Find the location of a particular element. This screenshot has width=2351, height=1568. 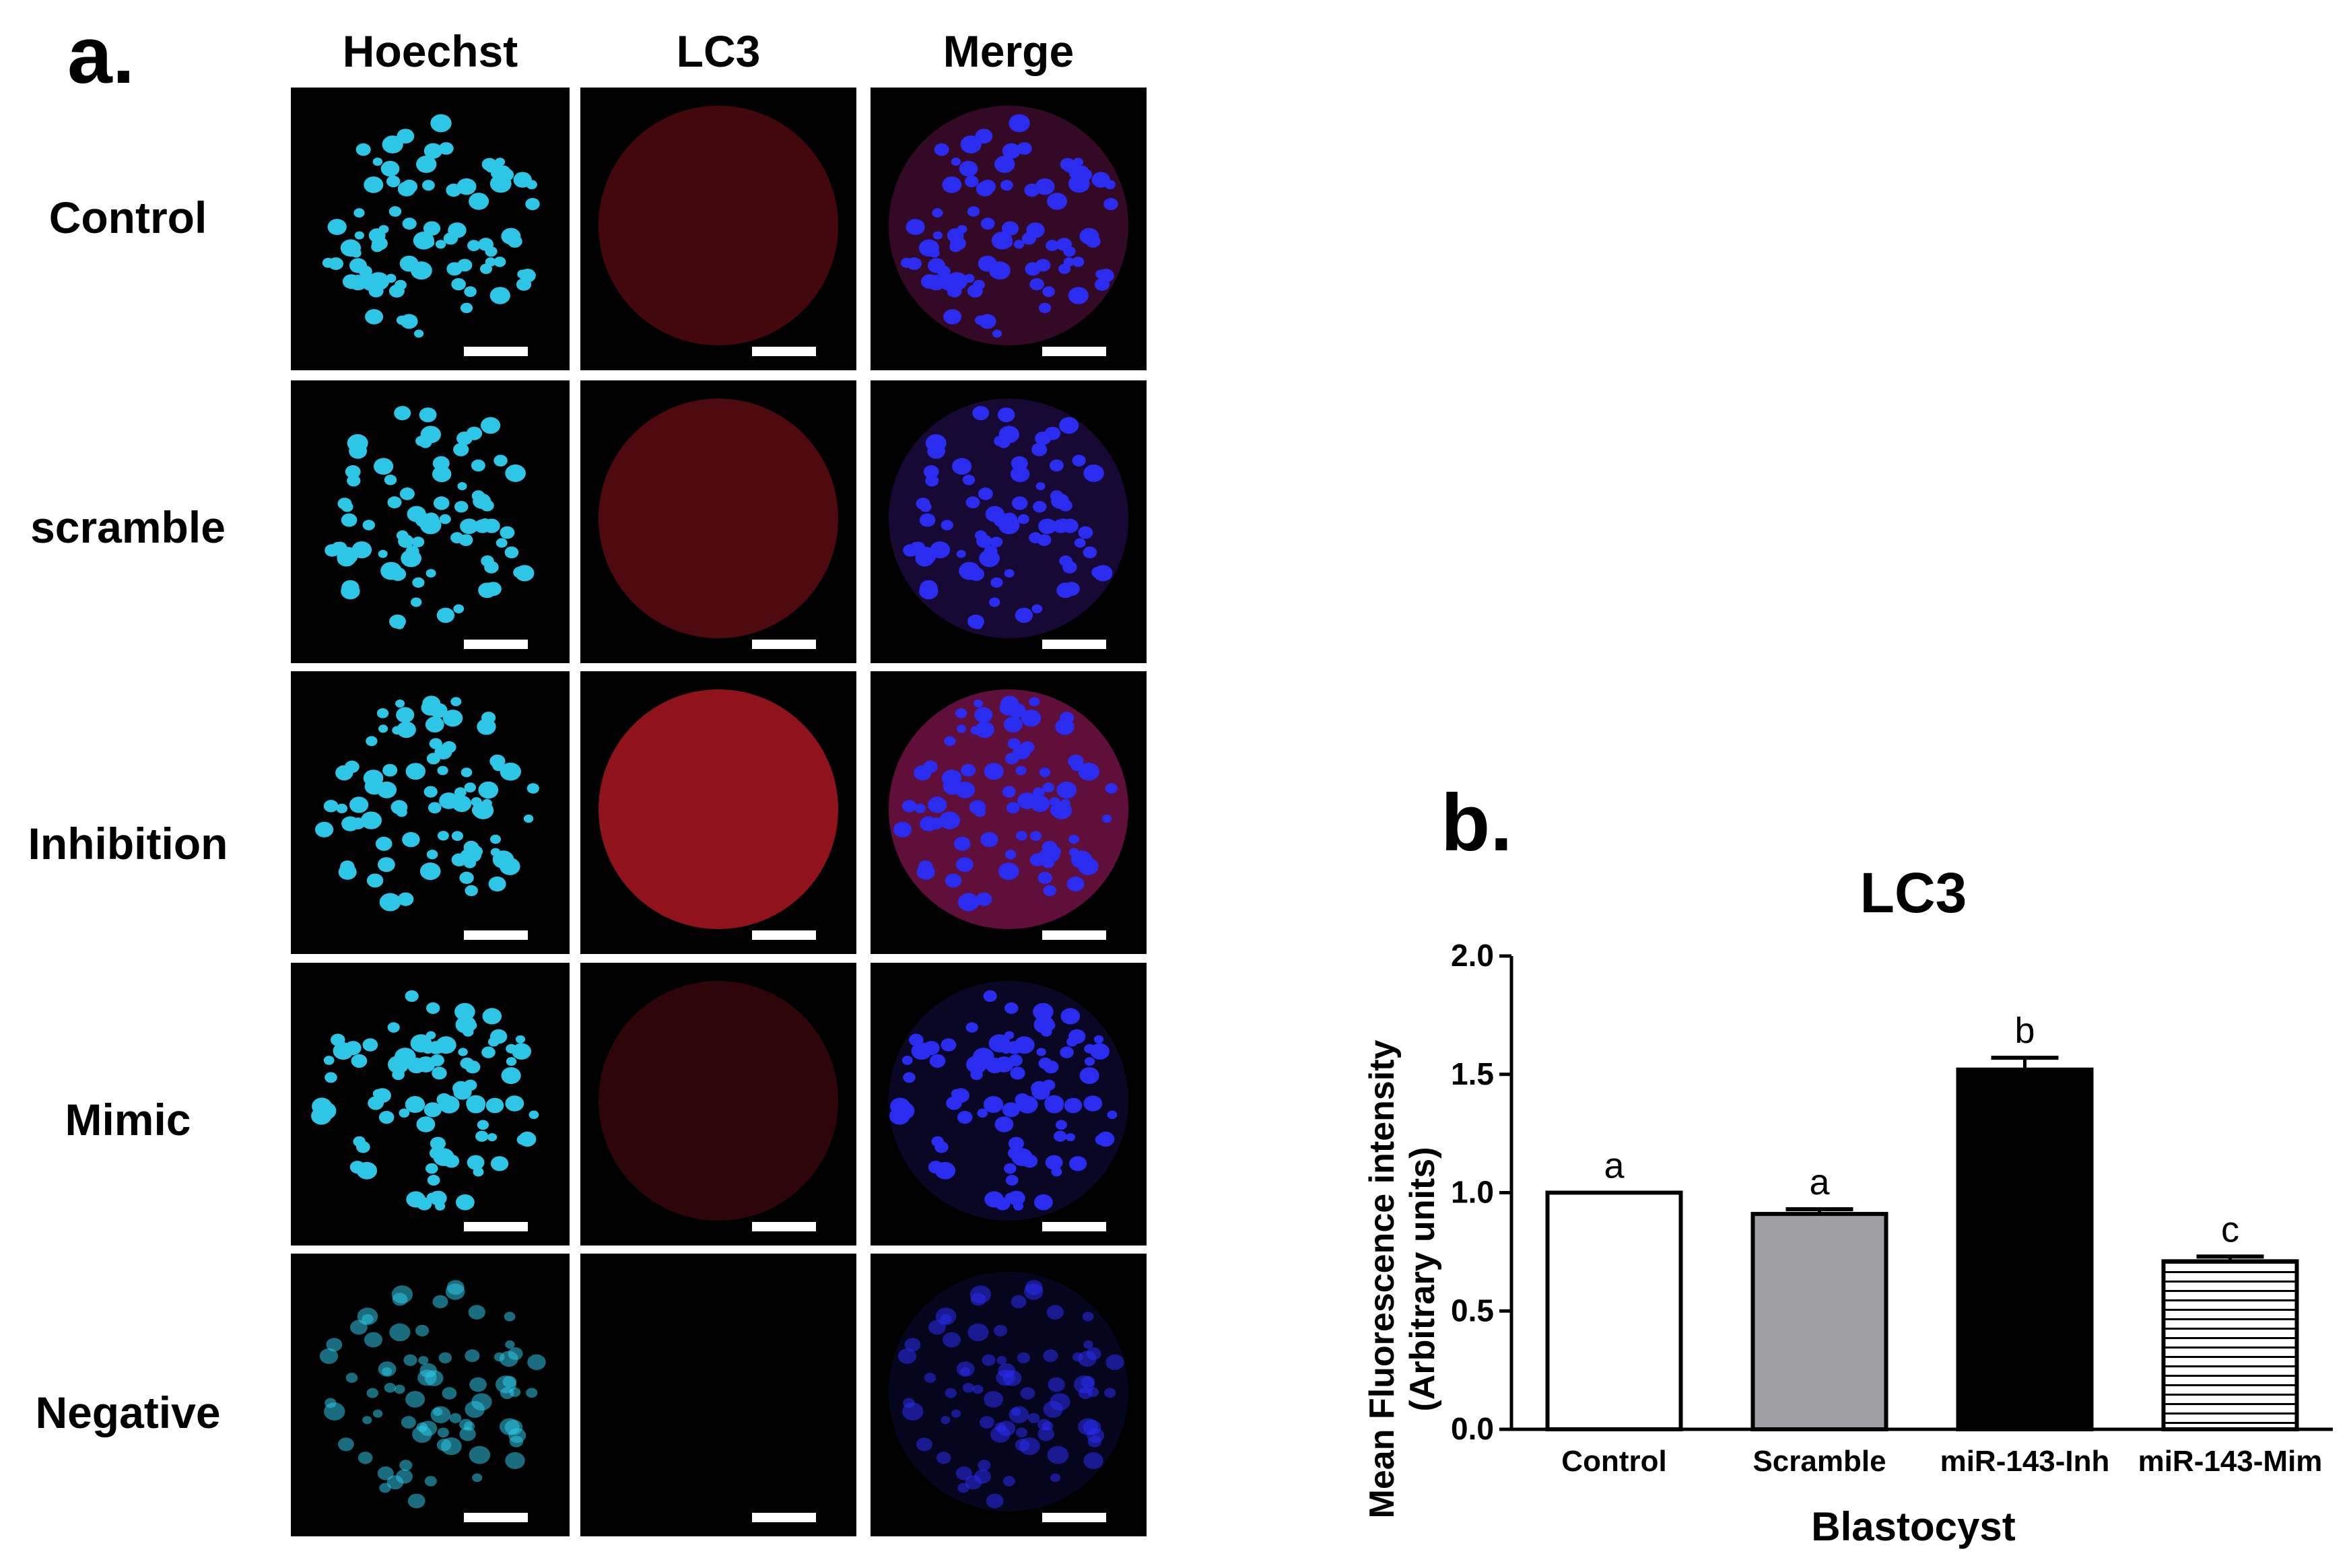

bar-mir-143-mim is located at coordinates (2230, 1345).